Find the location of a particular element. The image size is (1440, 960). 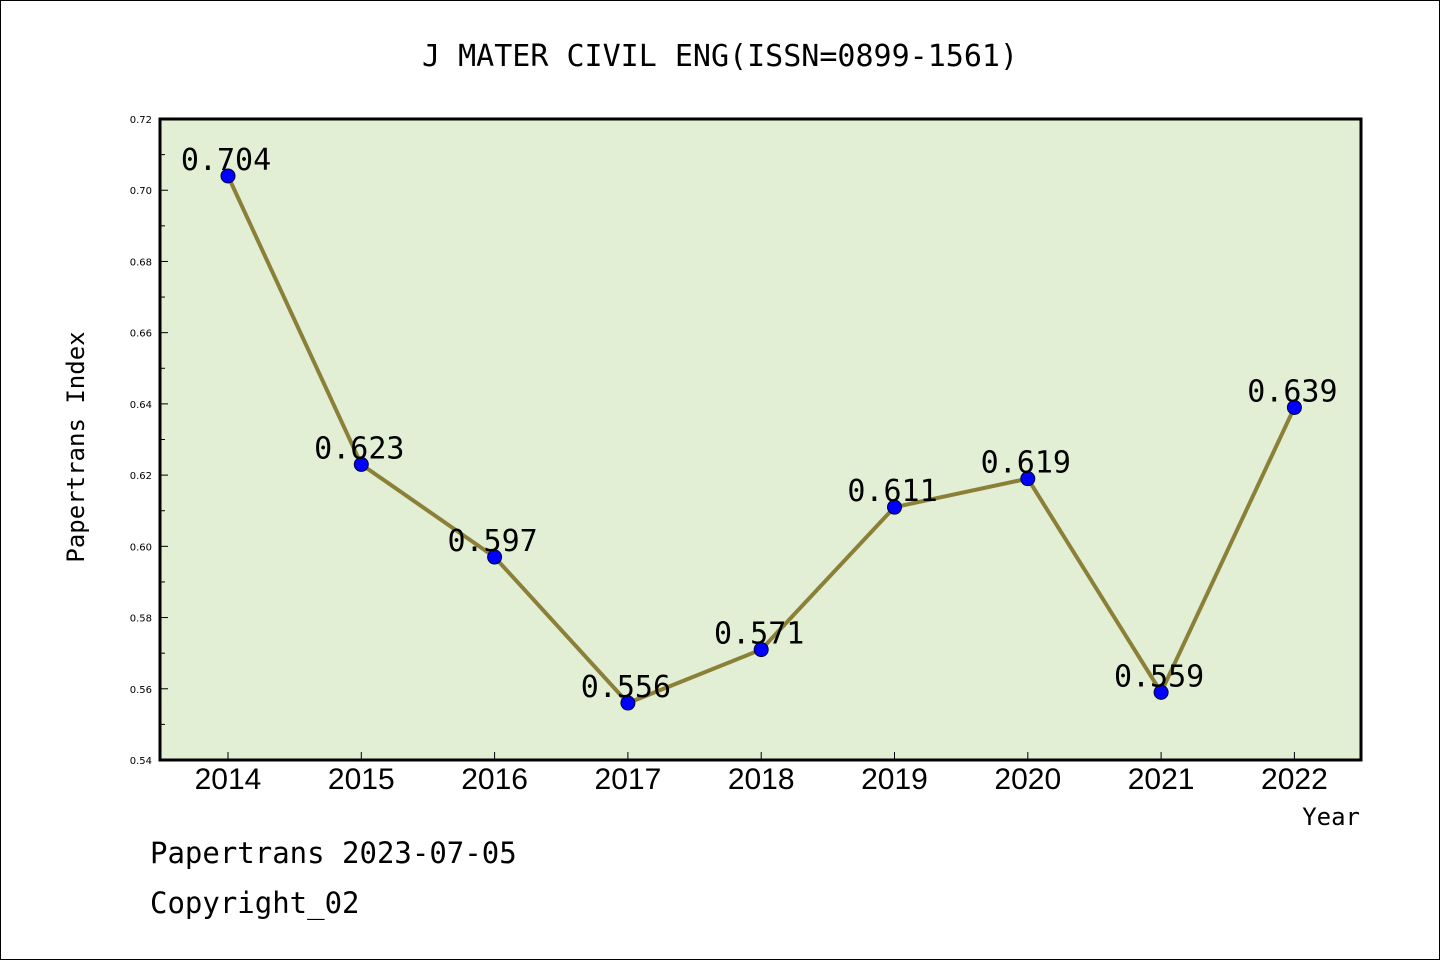

footer-copyright: Copyright_02 is located at coordinates (255, 903).